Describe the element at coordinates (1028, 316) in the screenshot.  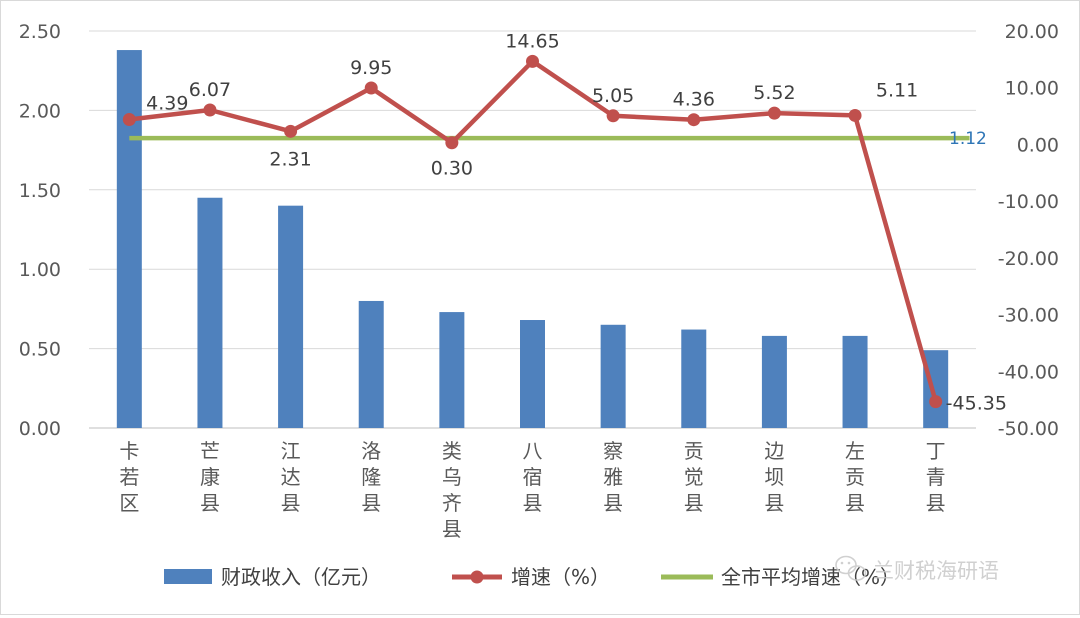
I see `right-tick-label: -30.00` at that location.